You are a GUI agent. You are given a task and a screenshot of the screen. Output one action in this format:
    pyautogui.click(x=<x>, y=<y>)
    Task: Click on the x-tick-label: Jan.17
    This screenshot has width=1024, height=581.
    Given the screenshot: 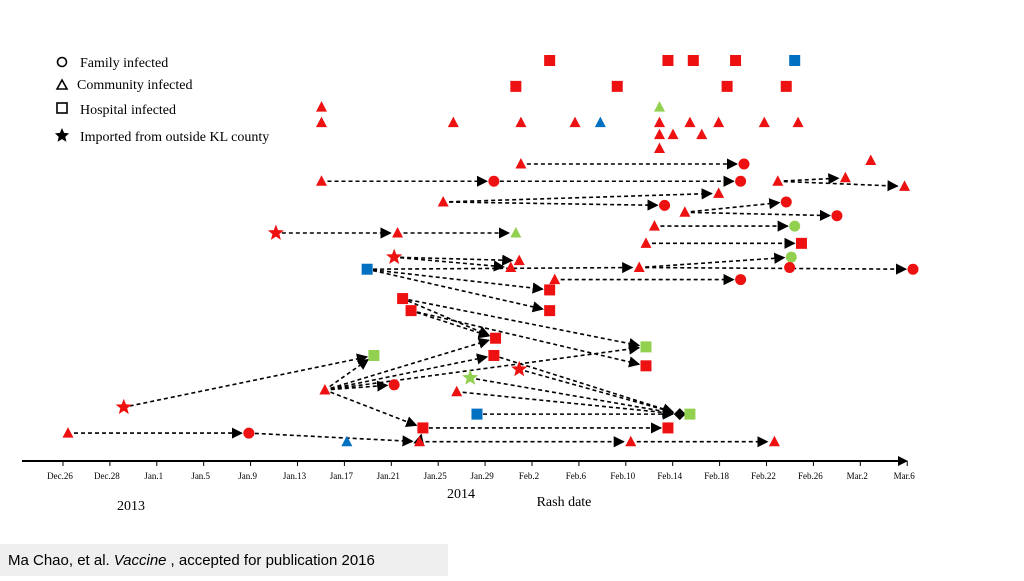 What is the action you would take?
    pyautogui.click(x=342, y=476)
    